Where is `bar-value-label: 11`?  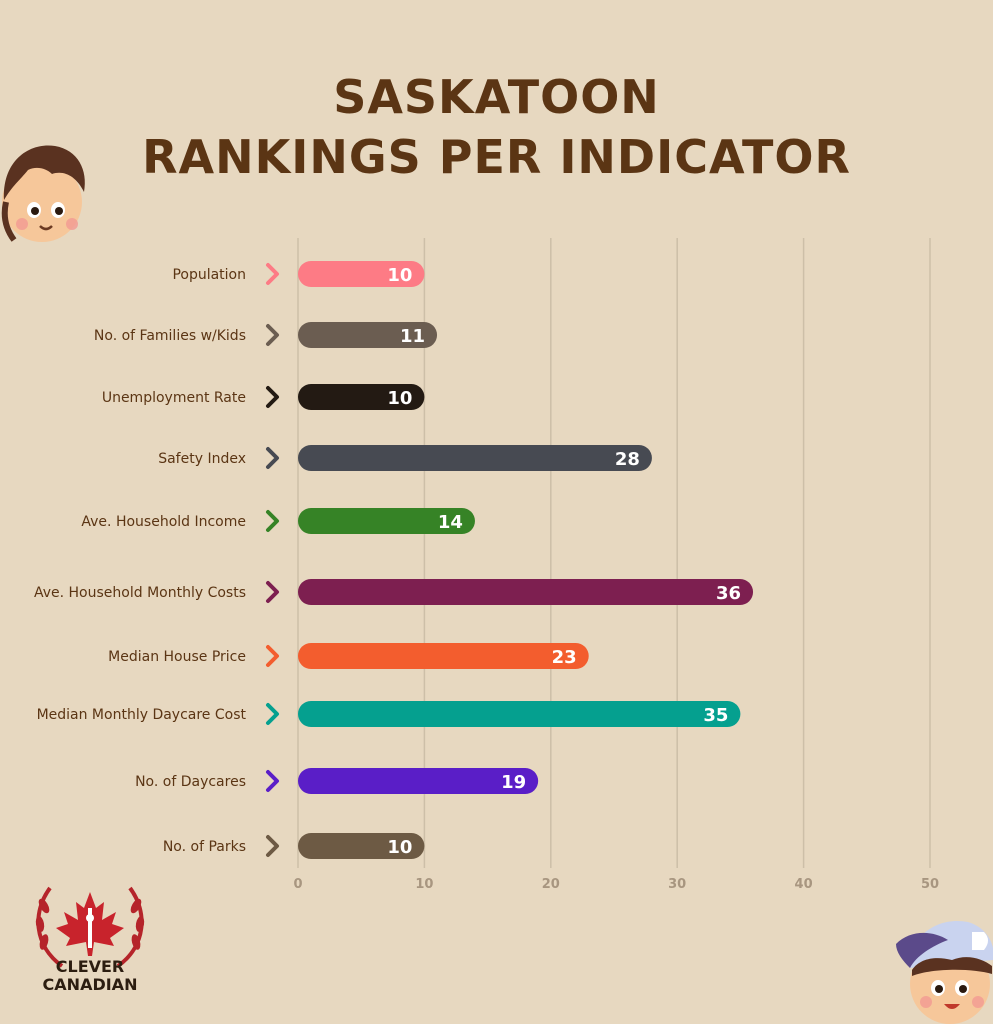 bar-value-label: 11 is located at coordinates (412, 336).